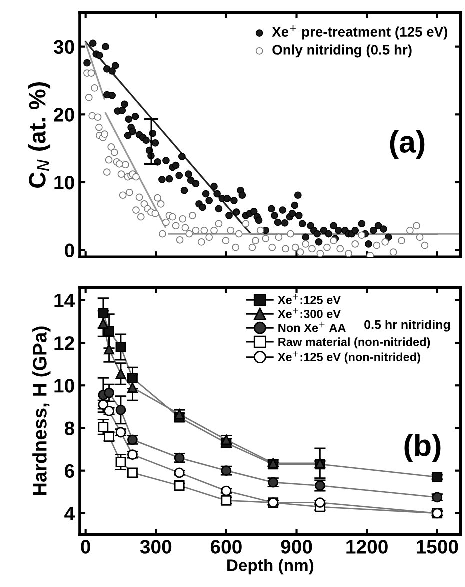 The image size is (465, 587). I want to click on legend-label: Non Xe$^{+}$ AA, so click(312, 327).